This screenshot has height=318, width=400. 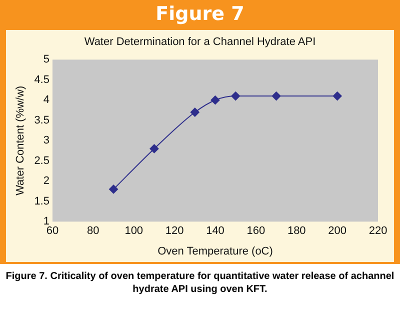 I want to click on x-tick-label: 100, so click(x=134, y=231).